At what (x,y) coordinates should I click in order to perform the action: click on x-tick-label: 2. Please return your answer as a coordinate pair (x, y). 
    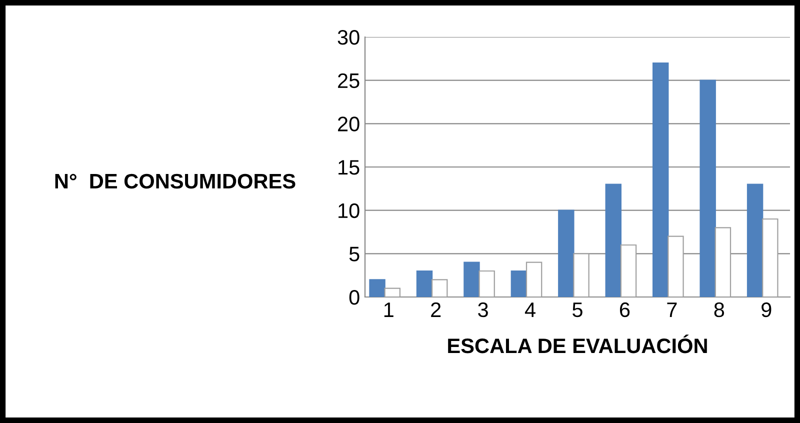
    Looking at the image, I should click on (436, 309).